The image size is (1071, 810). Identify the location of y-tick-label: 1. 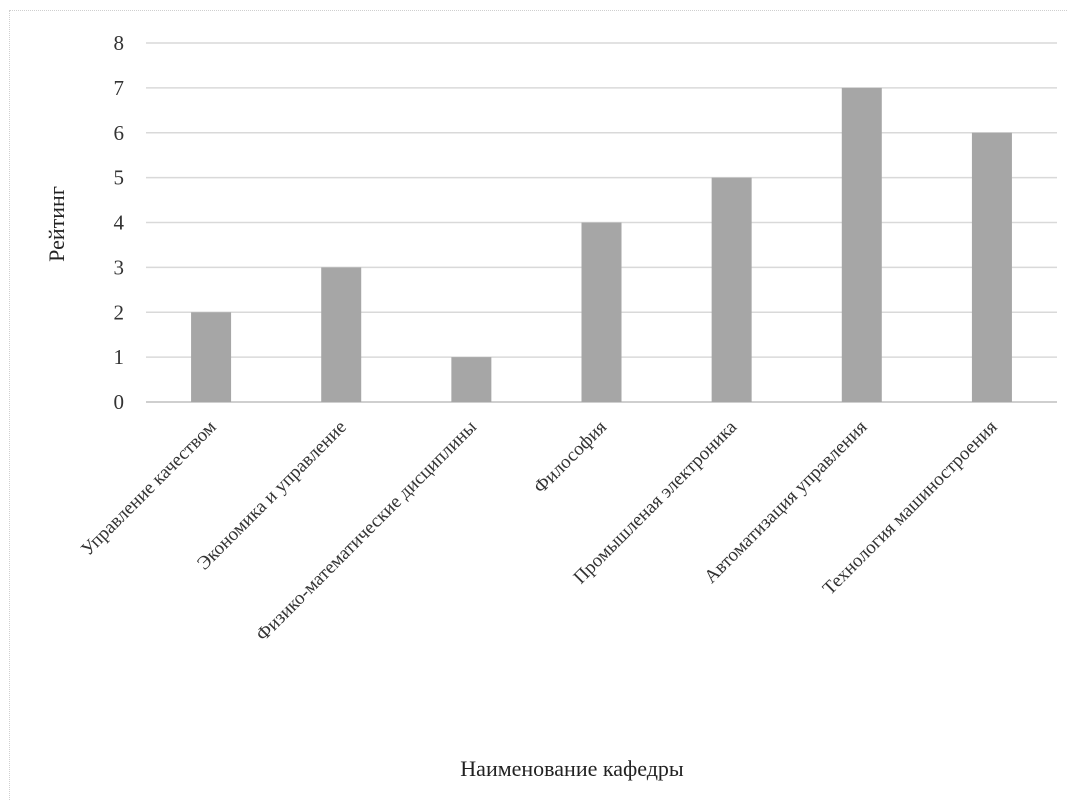
(119, 357).